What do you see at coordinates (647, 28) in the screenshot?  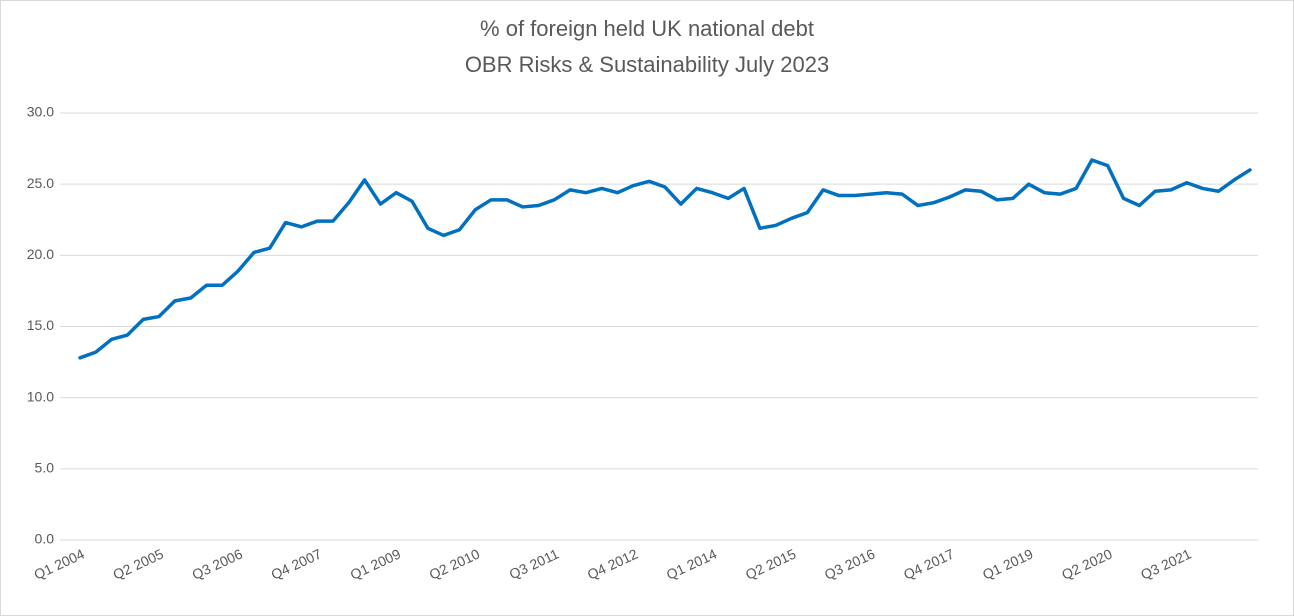 I see `chart-title: % of foreign held UK national debt` at bounding box center [647, 28].